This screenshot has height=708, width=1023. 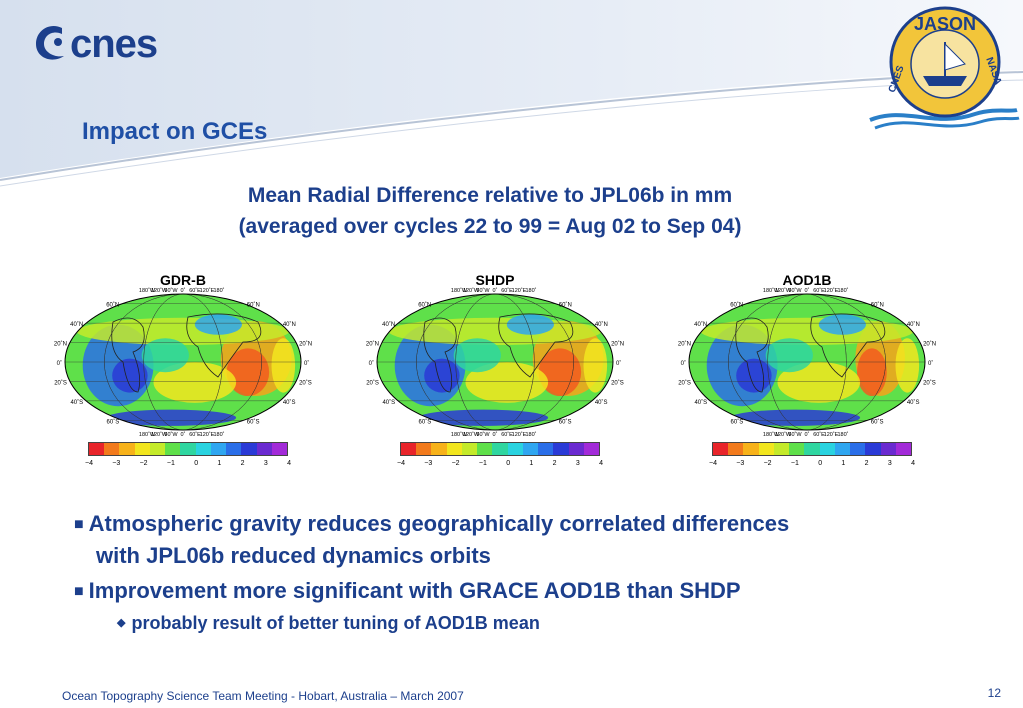 What do you see at coordinates (112, 45) in the screenshot?
I see `cnes-logo: cnes` at bounding box center [112, 45].